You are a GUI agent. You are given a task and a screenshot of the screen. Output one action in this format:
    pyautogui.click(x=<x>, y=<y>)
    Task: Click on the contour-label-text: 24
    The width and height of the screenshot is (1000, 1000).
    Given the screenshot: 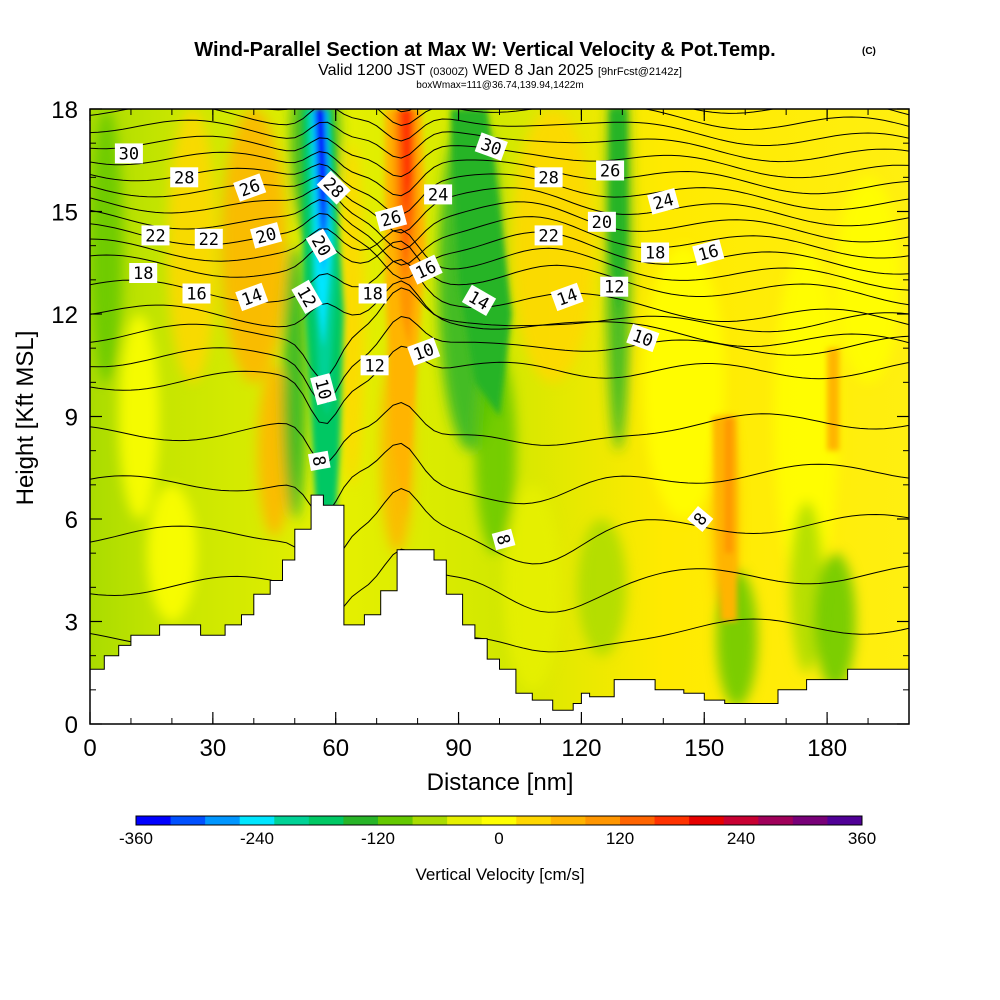 What is the action you would take?
    pyautogui.click(x=438, y=195)
    